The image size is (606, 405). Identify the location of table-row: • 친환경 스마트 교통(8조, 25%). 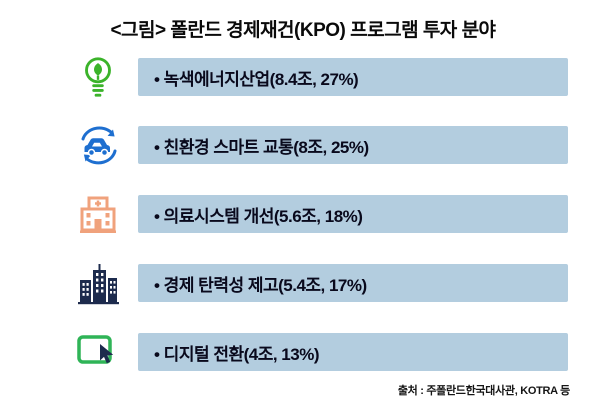
(313, 145).